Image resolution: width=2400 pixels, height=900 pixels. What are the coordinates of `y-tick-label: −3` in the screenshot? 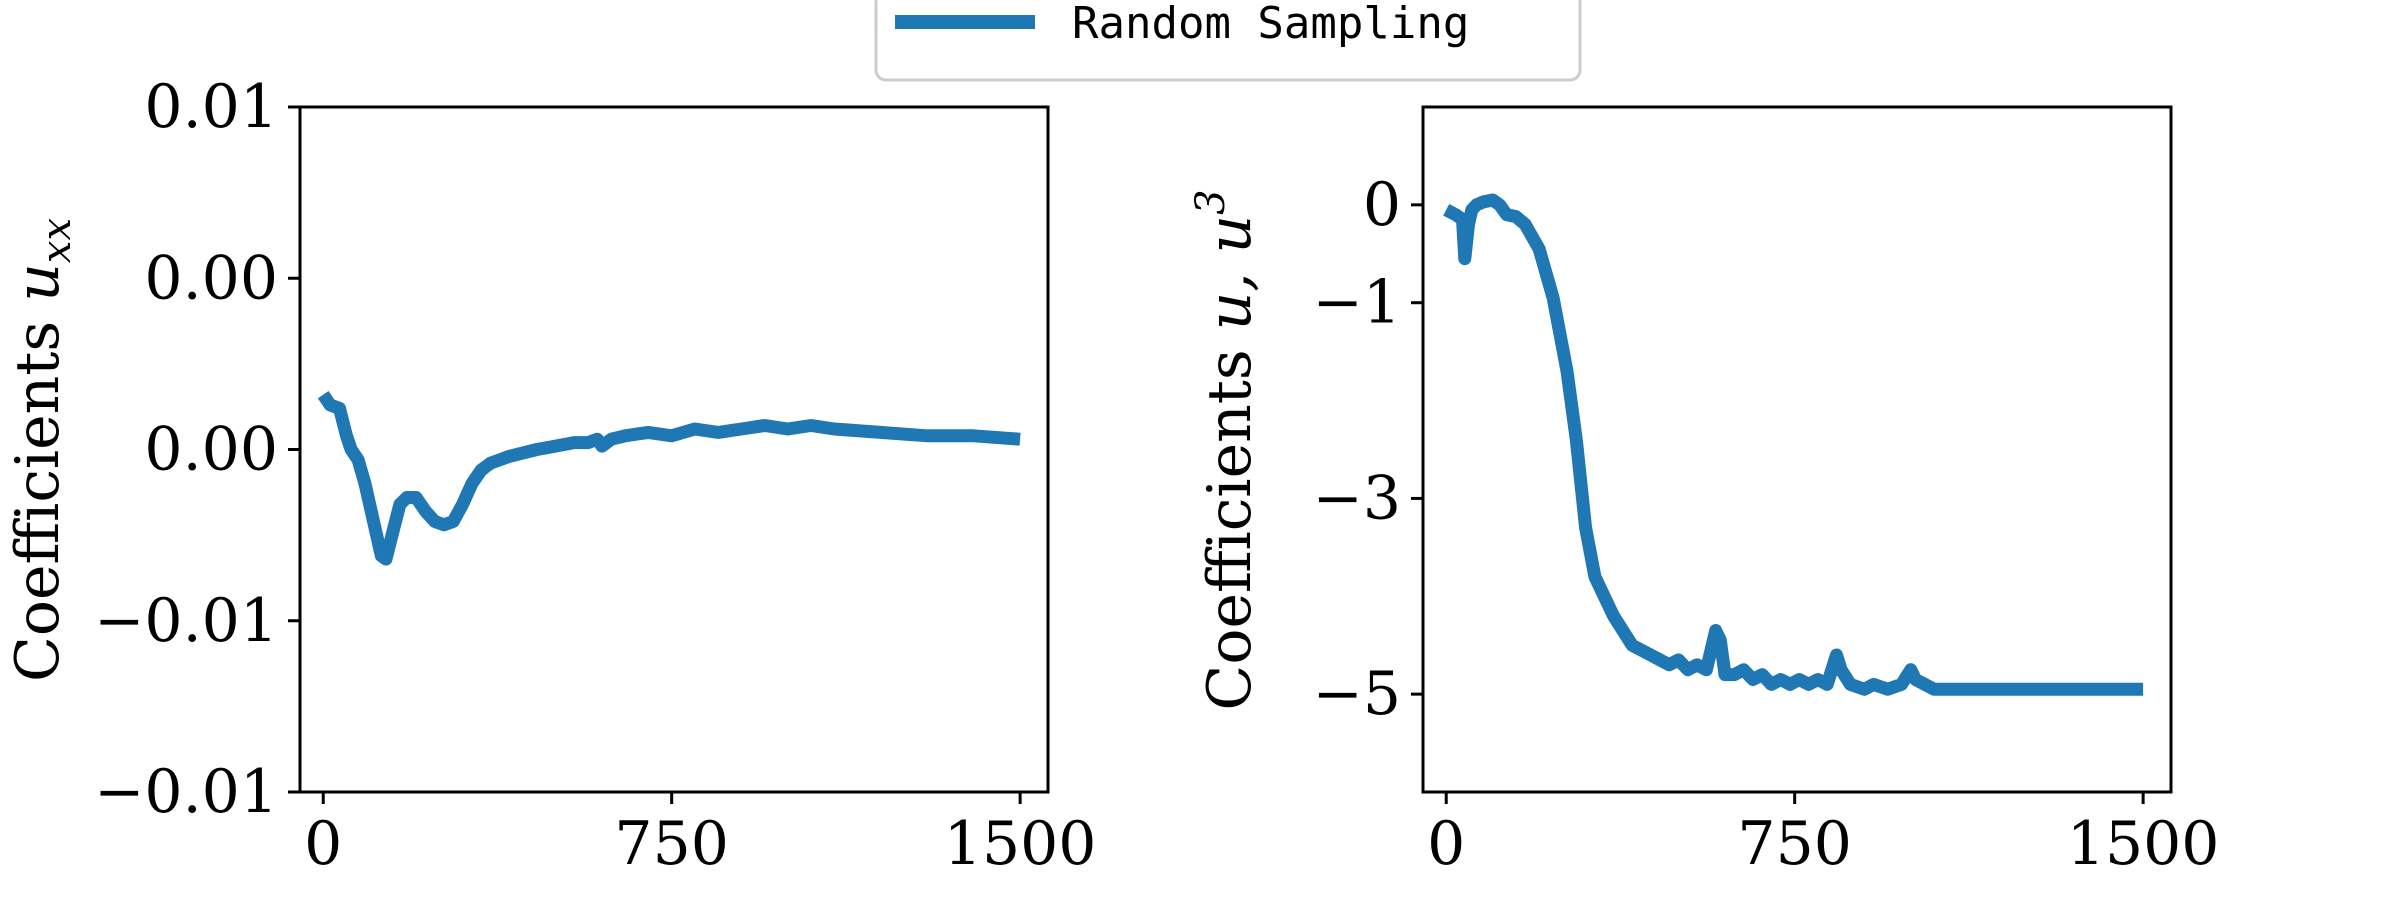 It's located at (1357, 498).